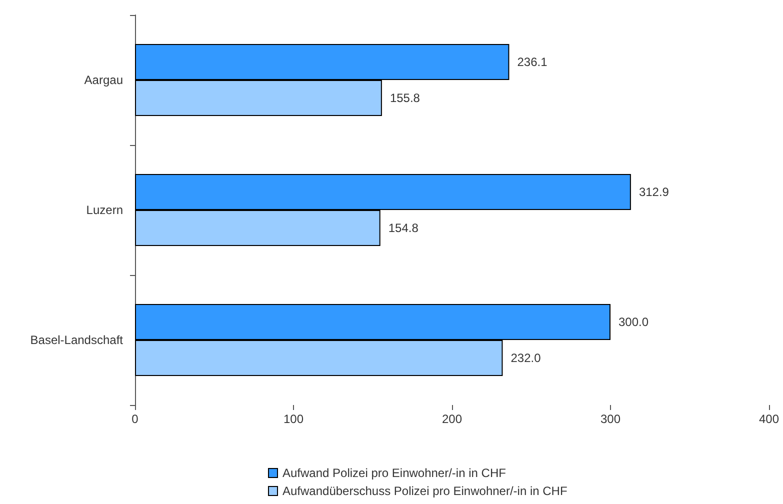 The image size is (783, 504). What do you see at coordinates (610, 419) in the screenshot?
I see `x-tick-label: 300` at bounding box center [610, 419].